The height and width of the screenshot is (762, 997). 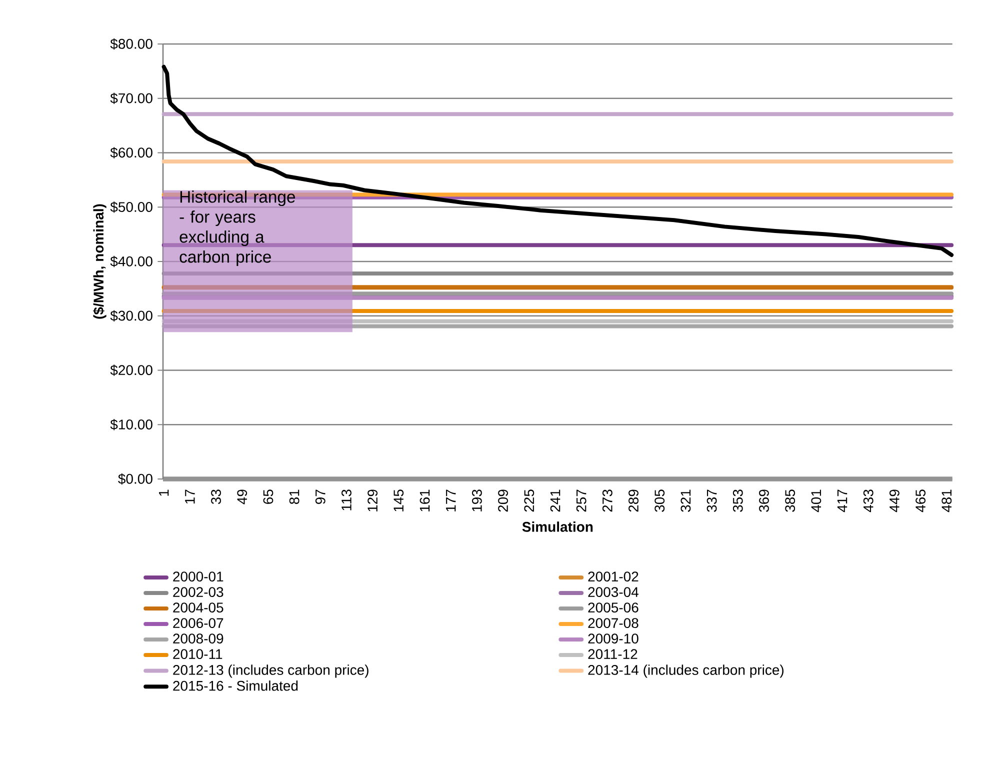 I want to click on band-label: Historical range - for years excluding a carbon price, so click(x=238, y=228).